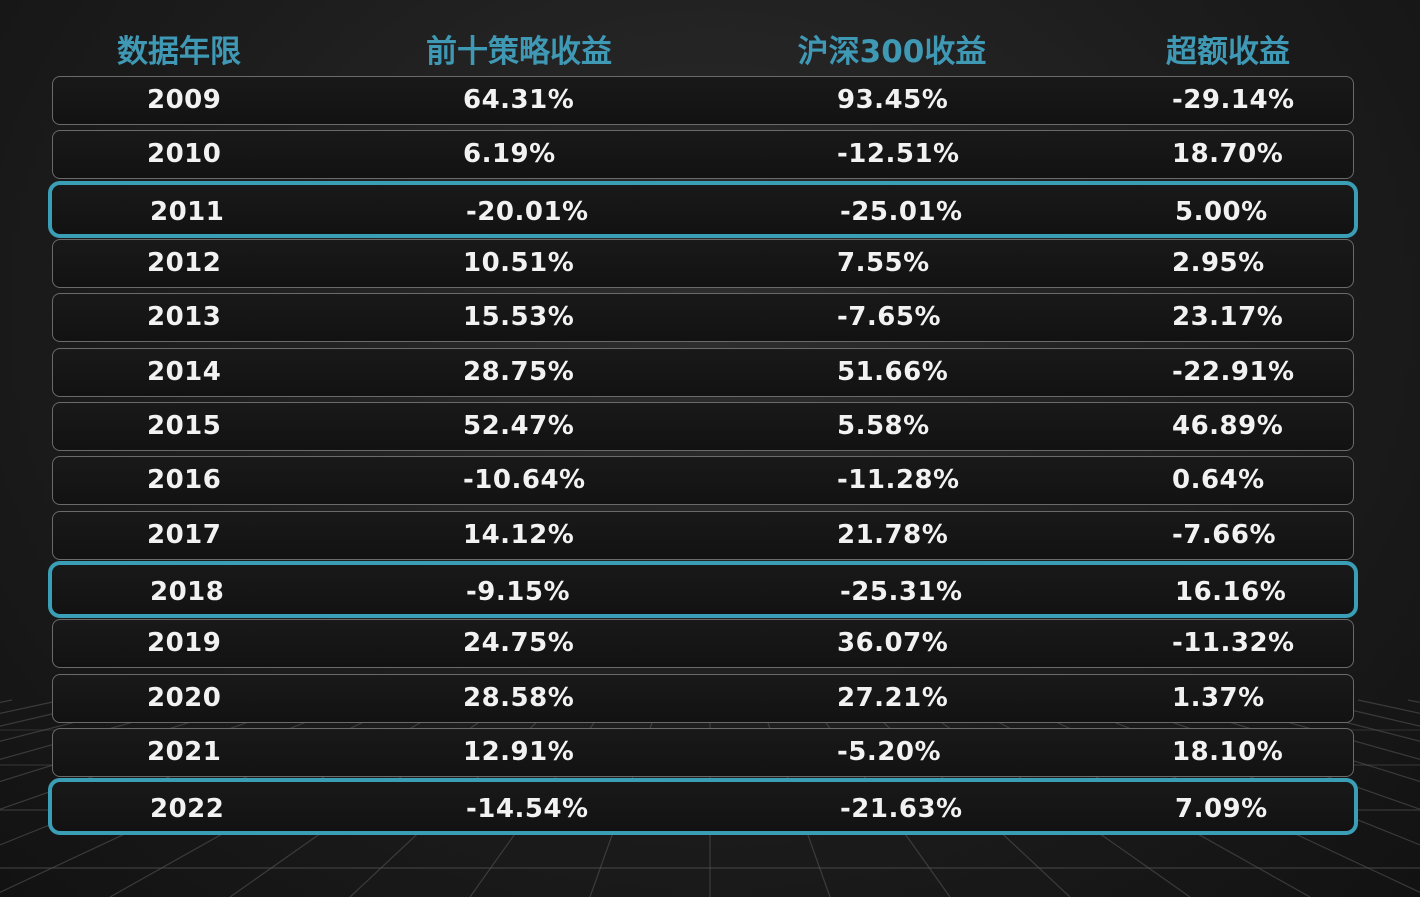 This screenshot has height=897, width=1420. I want to click on cell-strategy-return: 52.47%, so click(519, 426).